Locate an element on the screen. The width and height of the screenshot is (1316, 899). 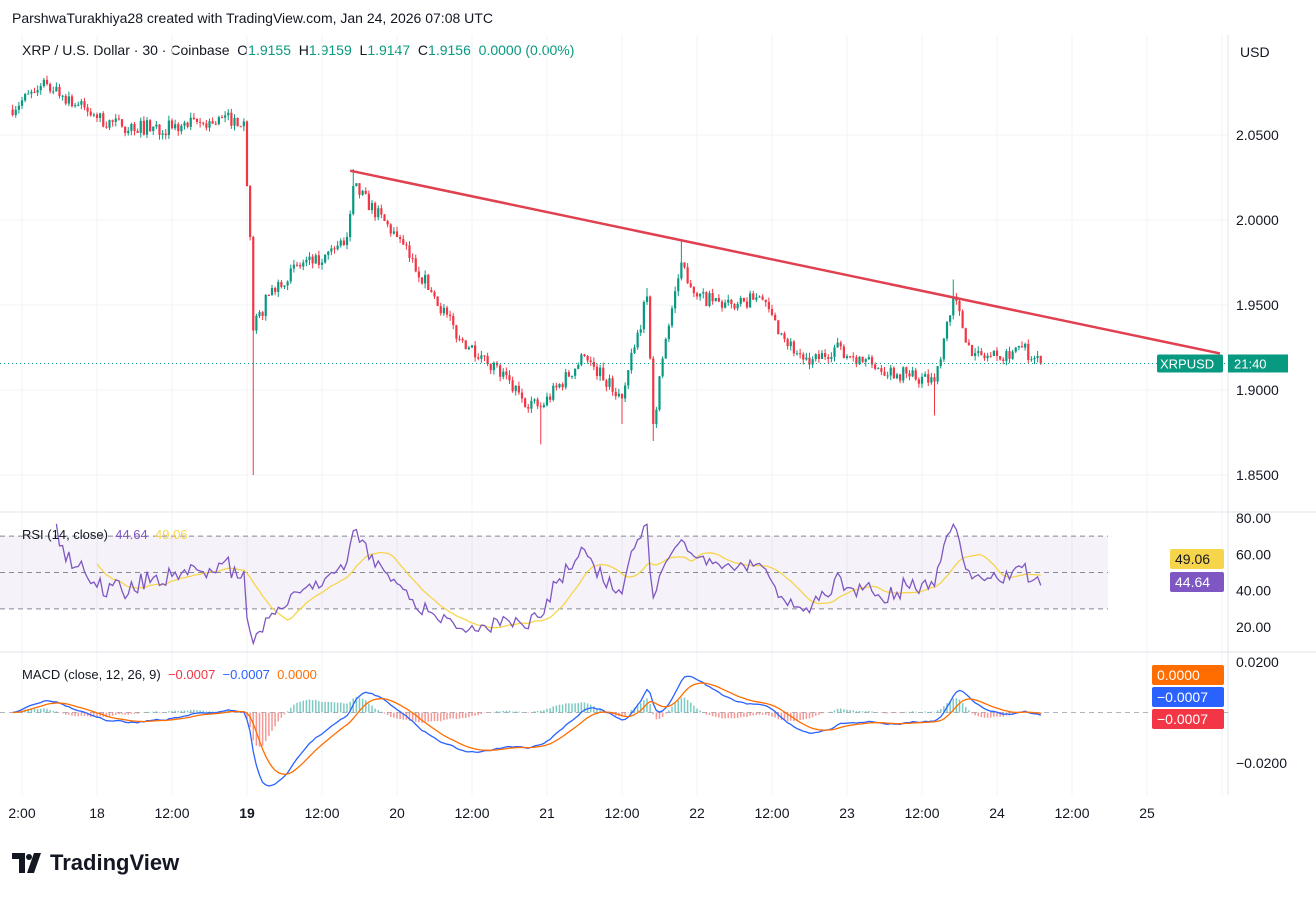
tradingview-logo-icon is located at coordinates (26, 863).